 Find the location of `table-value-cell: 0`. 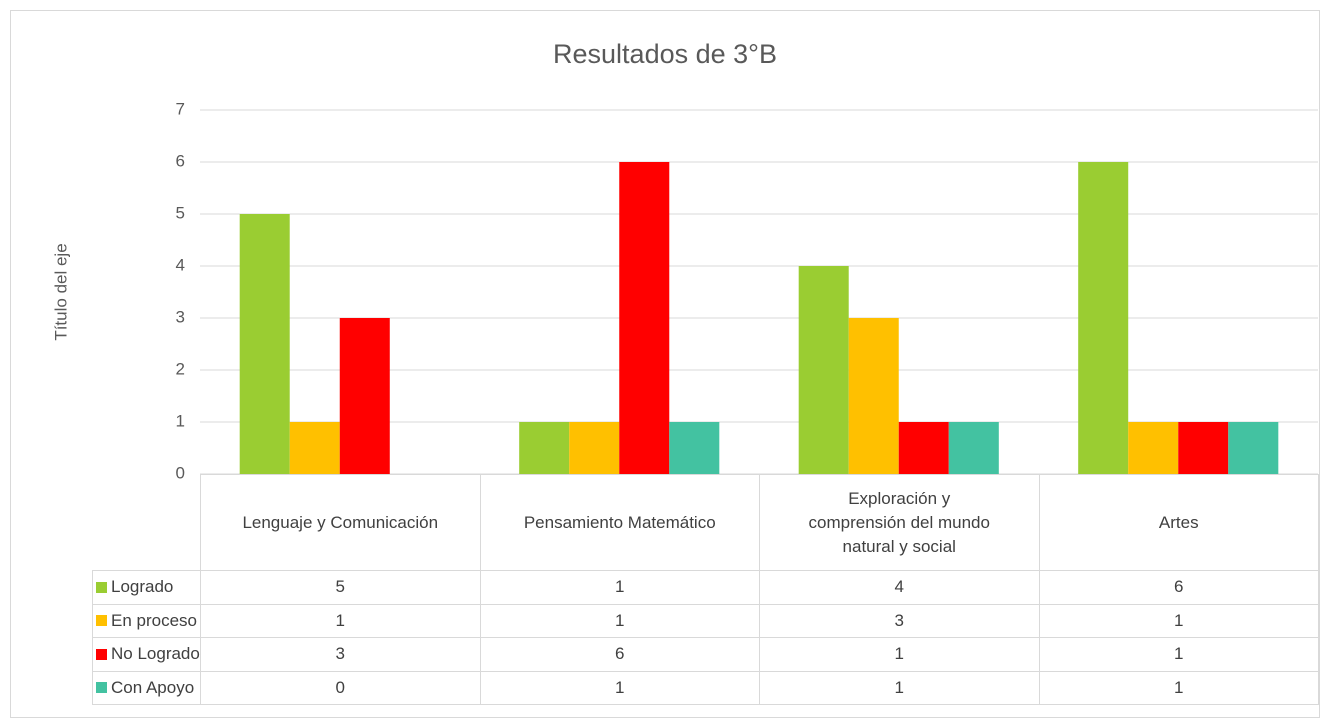

table-value-cell: 0 is located at coordinates (340, 687).